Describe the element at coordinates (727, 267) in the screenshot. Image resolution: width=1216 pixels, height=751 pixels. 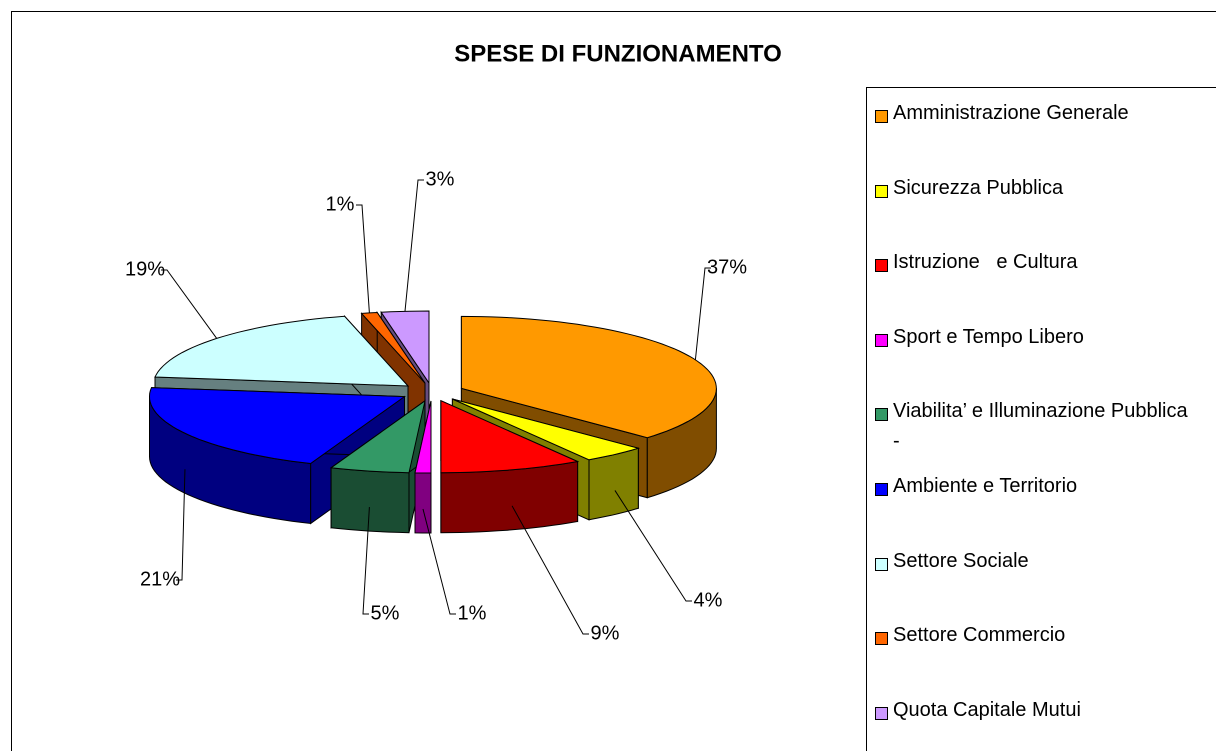
I see `data-label: 37%` at that location.